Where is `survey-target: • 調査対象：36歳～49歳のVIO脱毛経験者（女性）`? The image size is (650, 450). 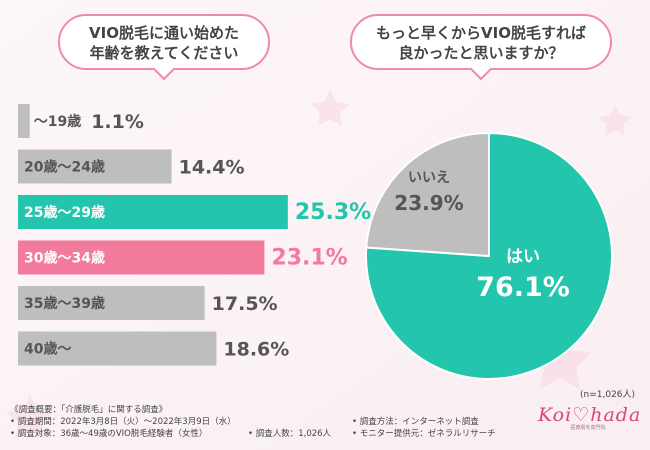 survey-target: • 調査対象：36歳～49歳のVIO脱毛経験者（女性） is located at coordinates (109, 434).